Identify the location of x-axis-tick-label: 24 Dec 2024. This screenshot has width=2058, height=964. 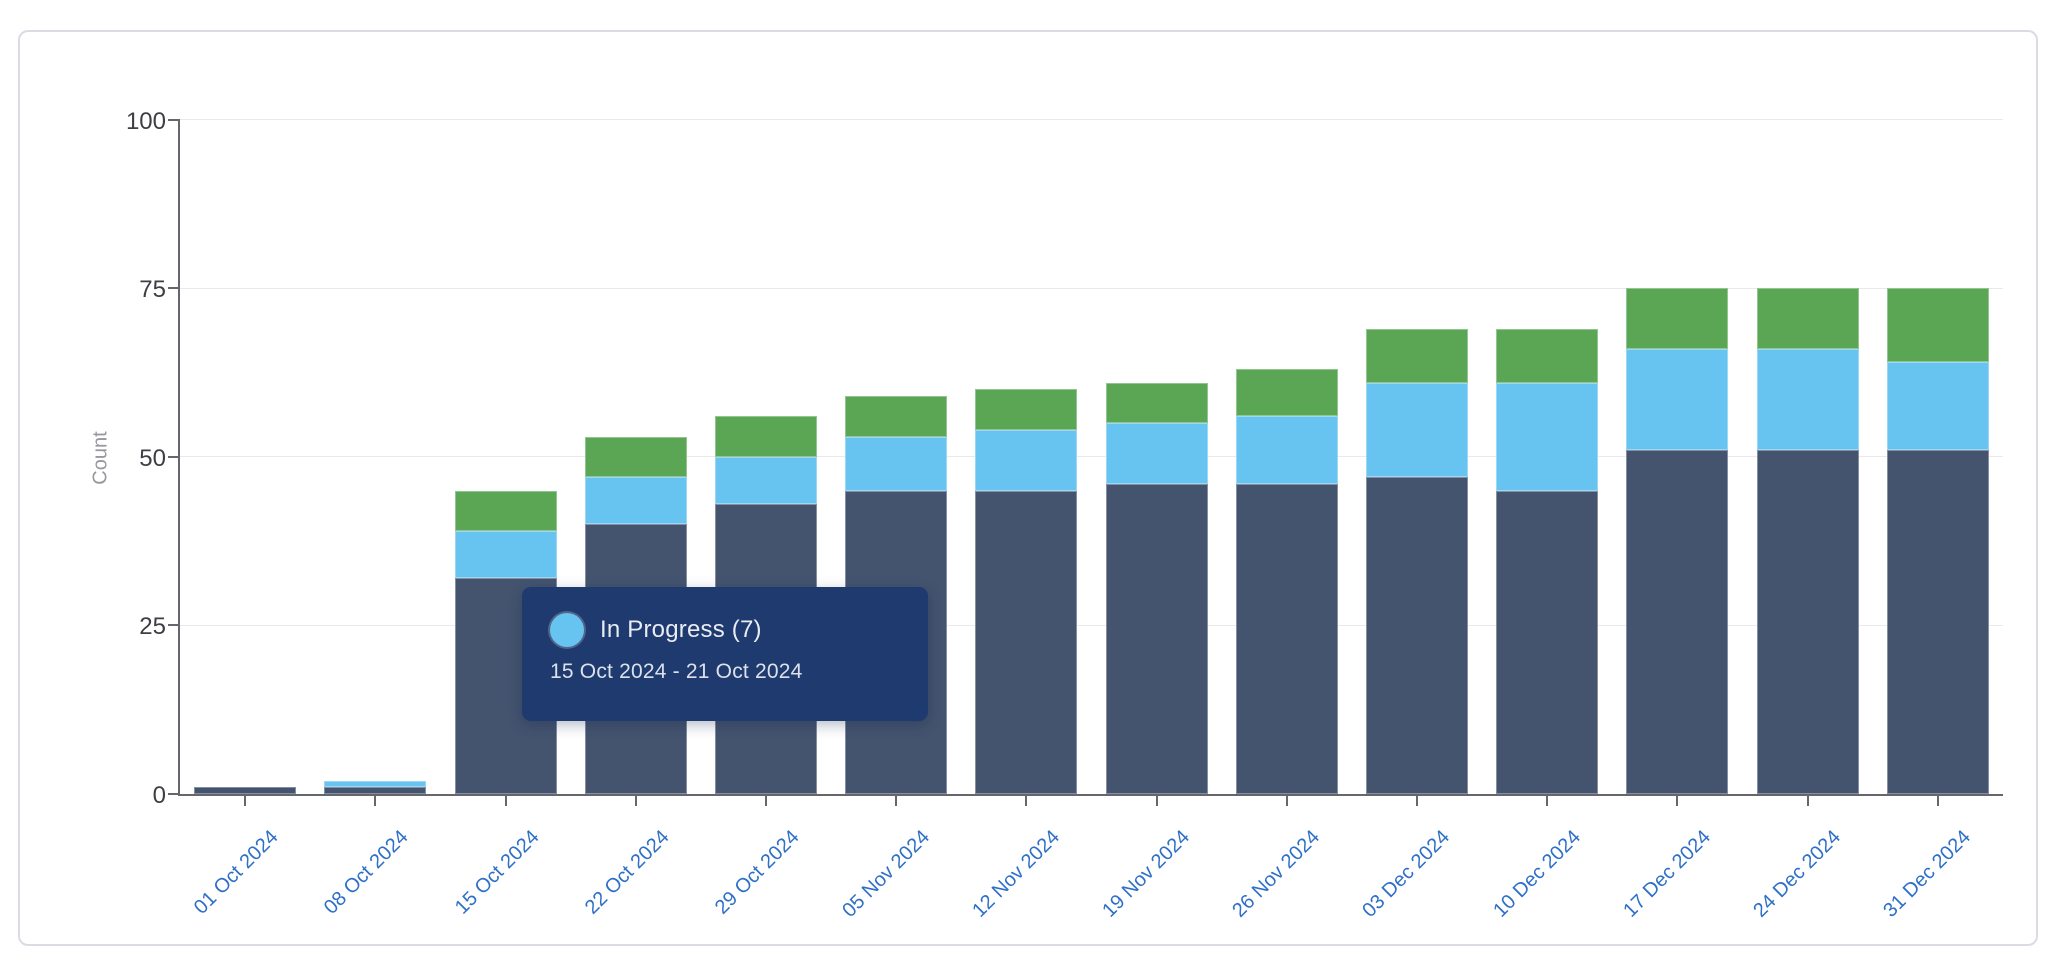
(1797, 874).